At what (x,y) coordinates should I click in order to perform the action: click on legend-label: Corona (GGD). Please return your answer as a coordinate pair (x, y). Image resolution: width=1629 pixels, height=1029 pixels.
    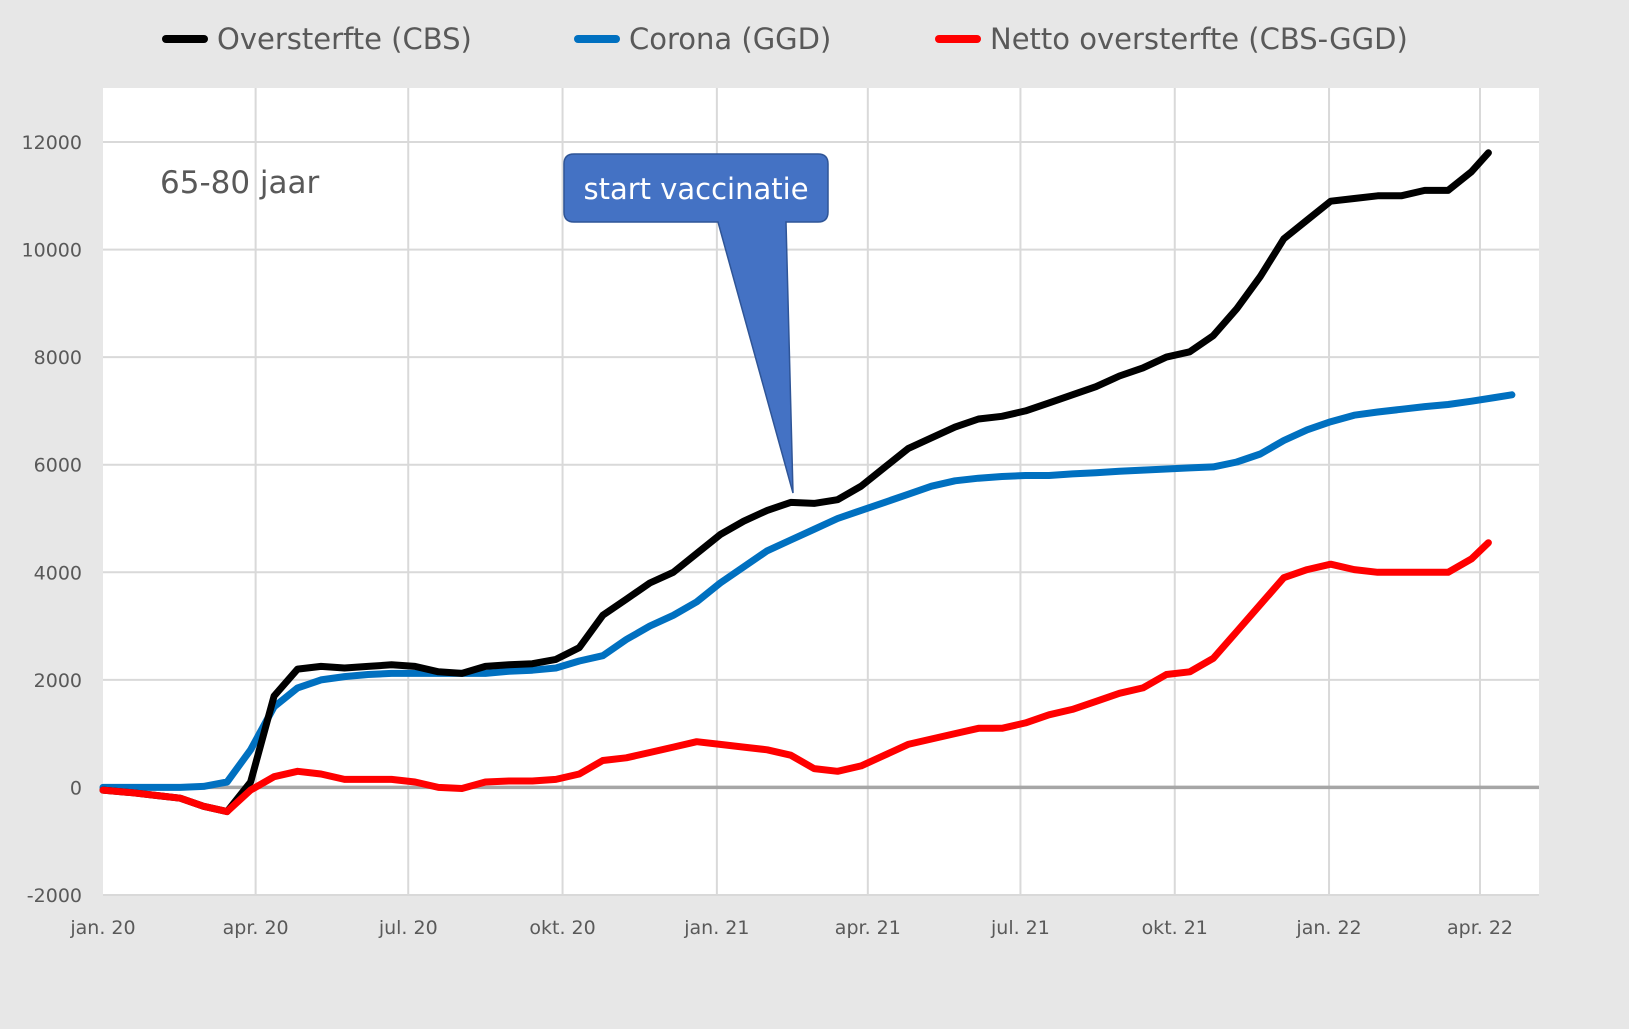
    Looking at the image, I should click on (730, 39).